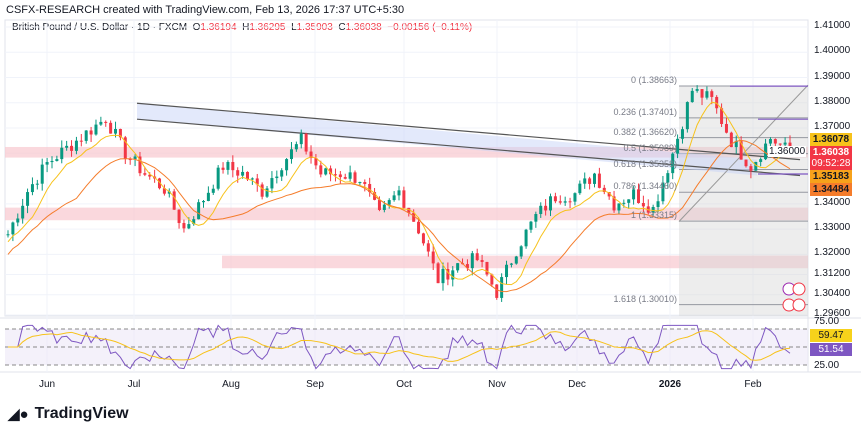 The width and height of the screenshot is (861, 435). What do you see at coordinates (832, 76) in the screenshot?
I see `price-axis-label: 1.39000` at bounding box center [832, 76].